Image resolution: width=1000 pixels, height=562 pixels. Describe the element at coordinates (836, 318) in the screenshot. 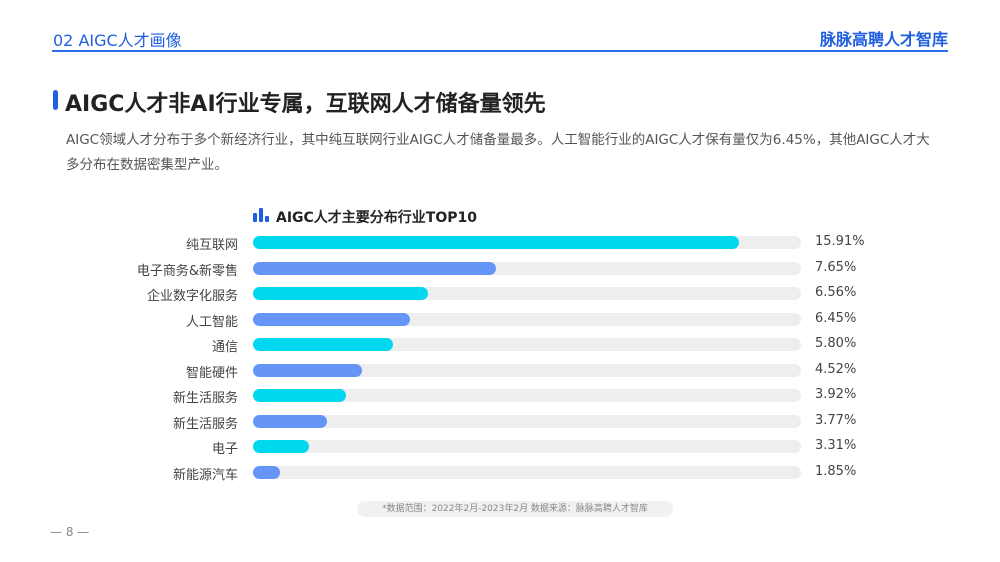

I see `value-label: 6.45%` at that location.